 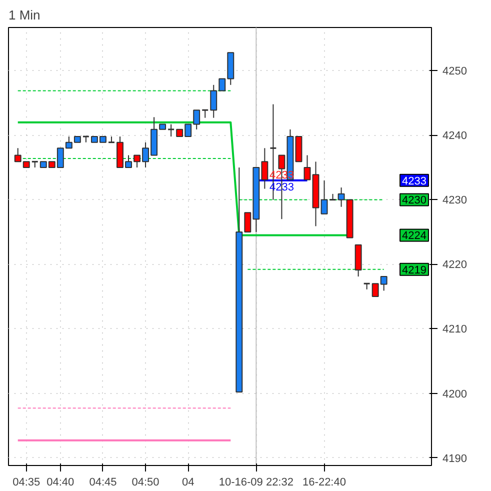 I want to click on x-tick-label: 04:35, so click(x=26, y=482).